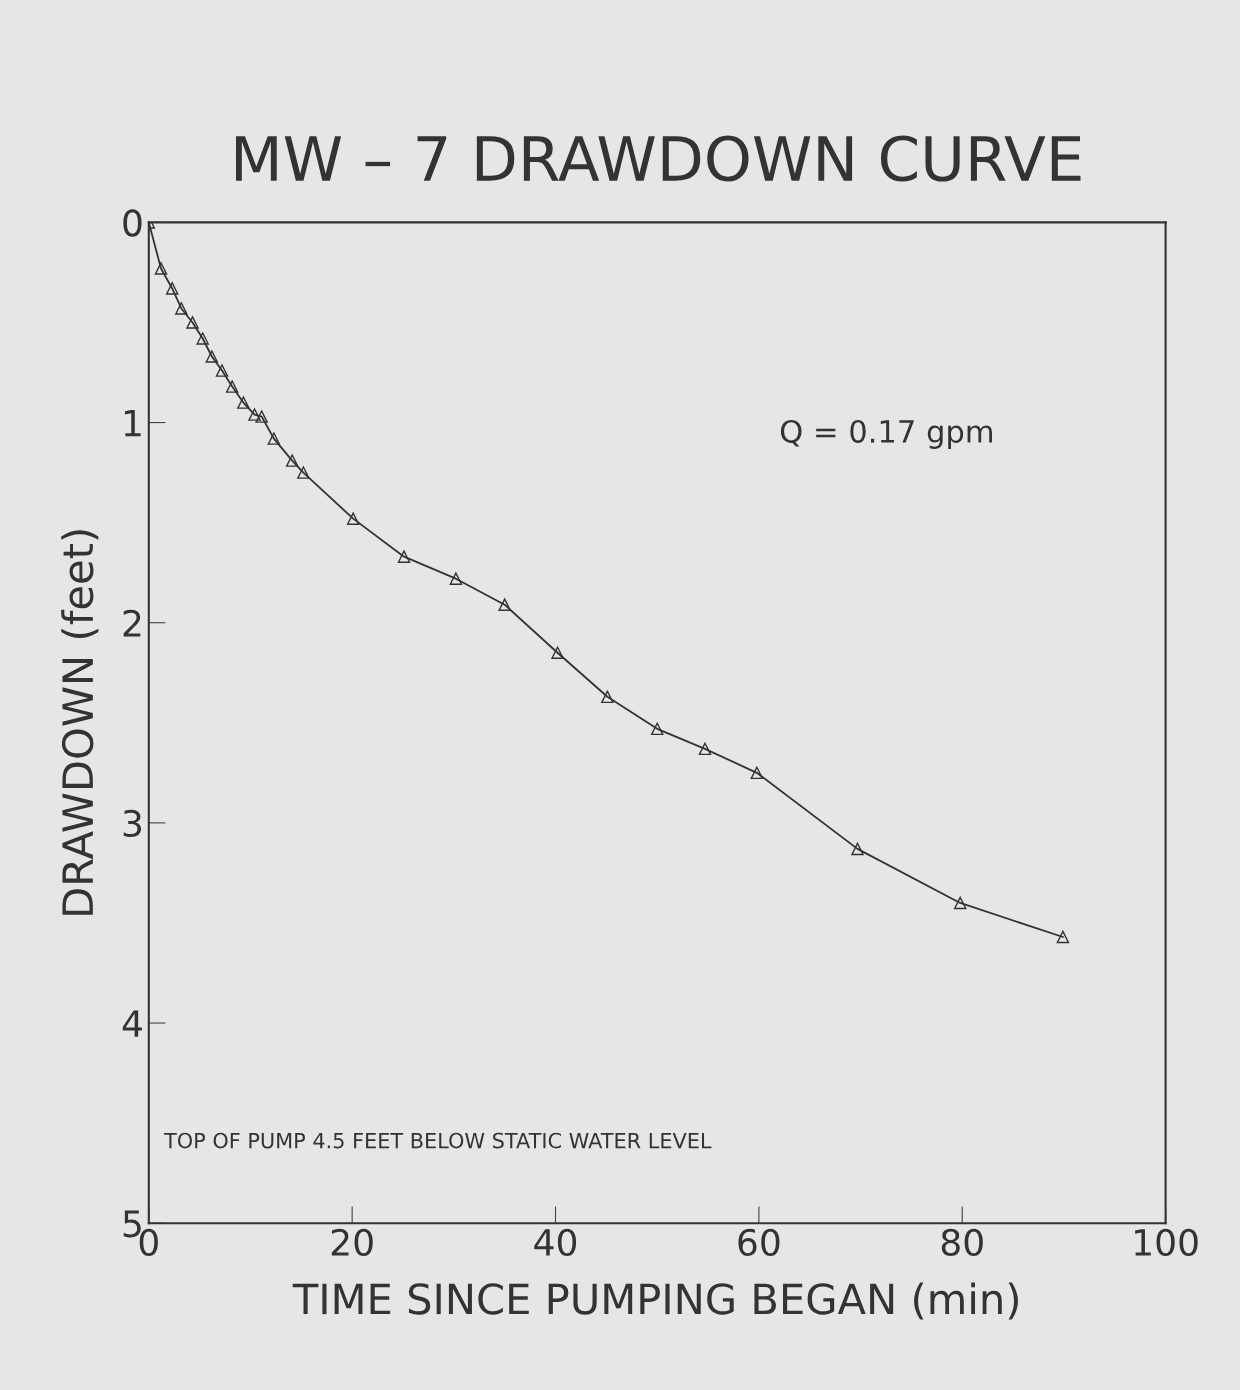  I want to click on annotation: Q = 0.17 gpm, so click(886, 434).